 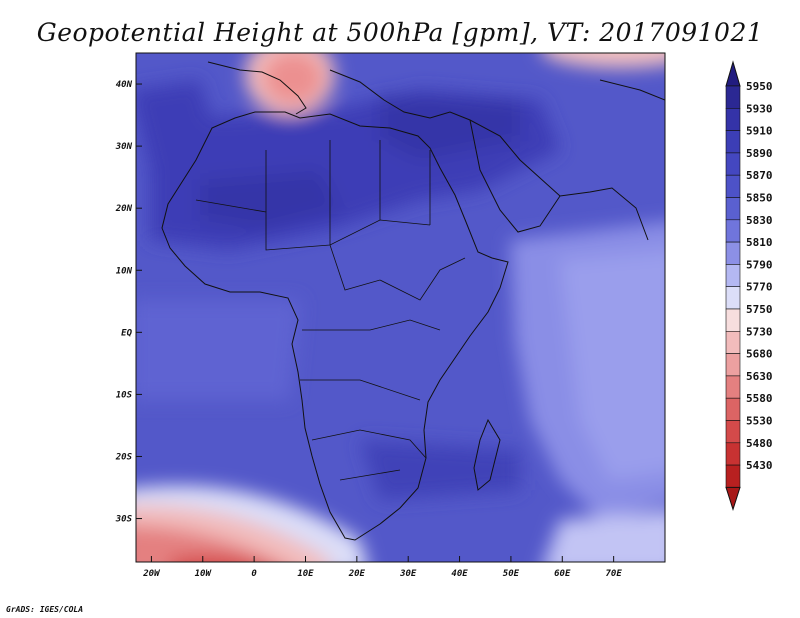 I want to click on longitude-axis: 20W 10W 0 10E 20E 30E 40E 50E 60E 70E, so click(x=382, y=567).